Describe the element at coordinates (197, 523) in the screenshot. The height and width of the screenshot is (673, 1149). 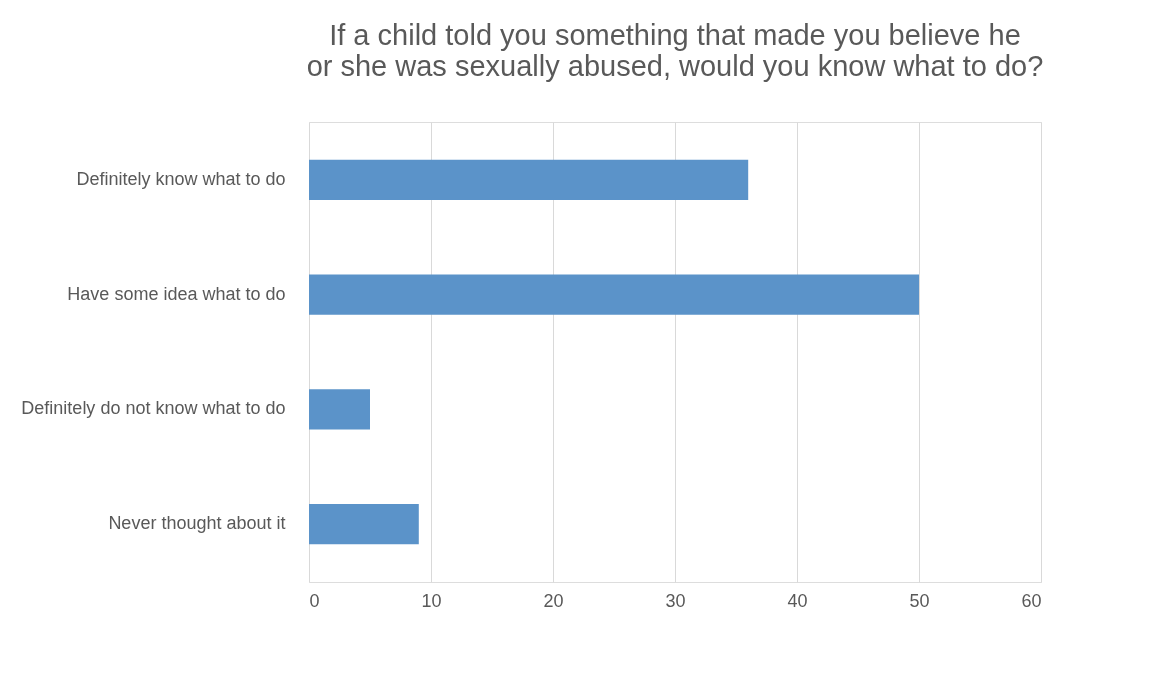
I see `y-tick-label: Never thought about it` at that location.